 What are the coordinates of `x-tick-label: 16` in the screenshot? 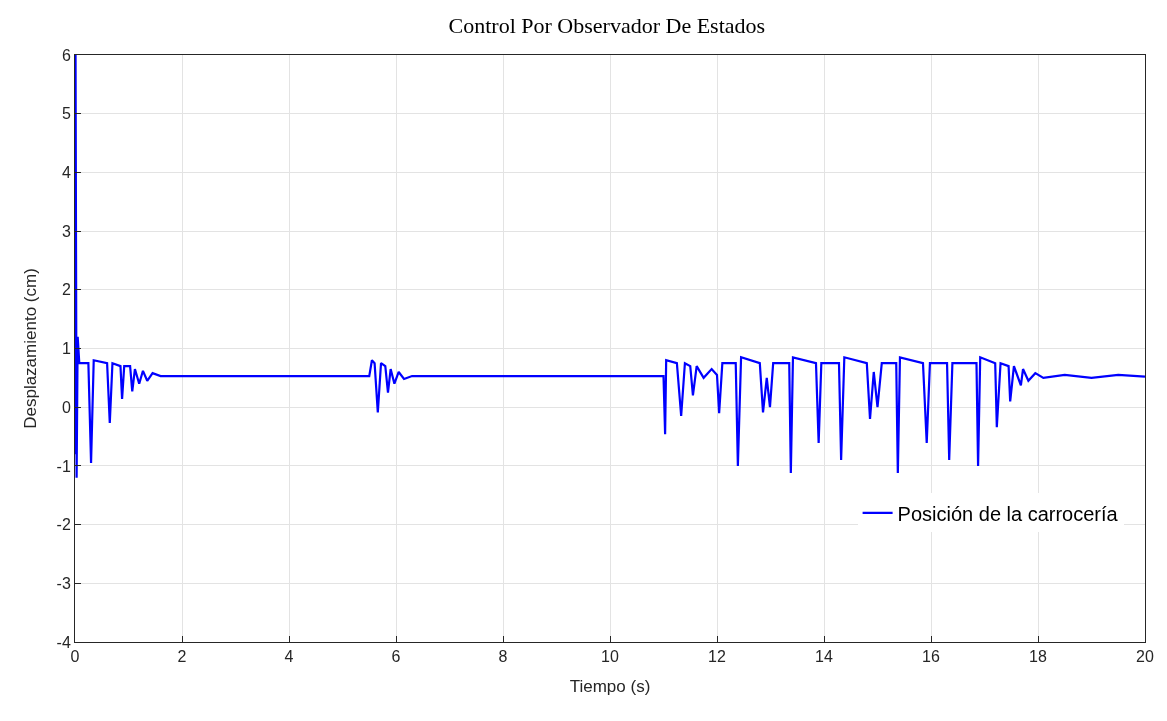 It's located at (931, 657).